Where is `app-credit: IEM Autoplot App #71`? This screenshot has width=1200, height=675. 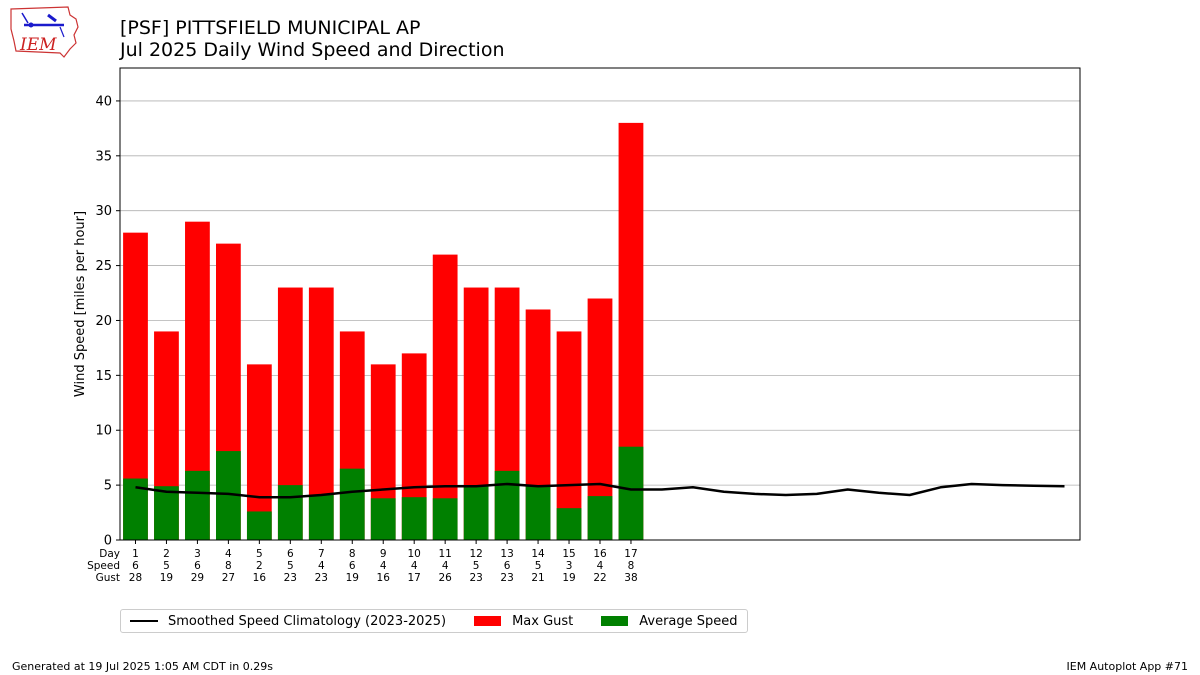 app-credit: IEM Autoplot App #71 is located at coordinates (1127, 666).